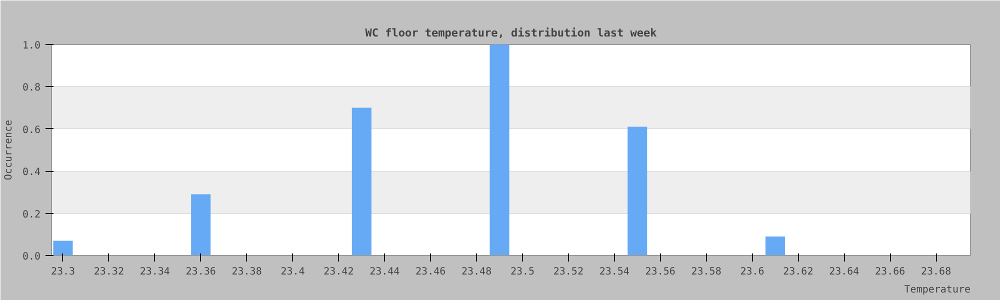 This screenshot has width=1000, height=300. I want to click on x-tick-label: 23.66, so click(890, 272).